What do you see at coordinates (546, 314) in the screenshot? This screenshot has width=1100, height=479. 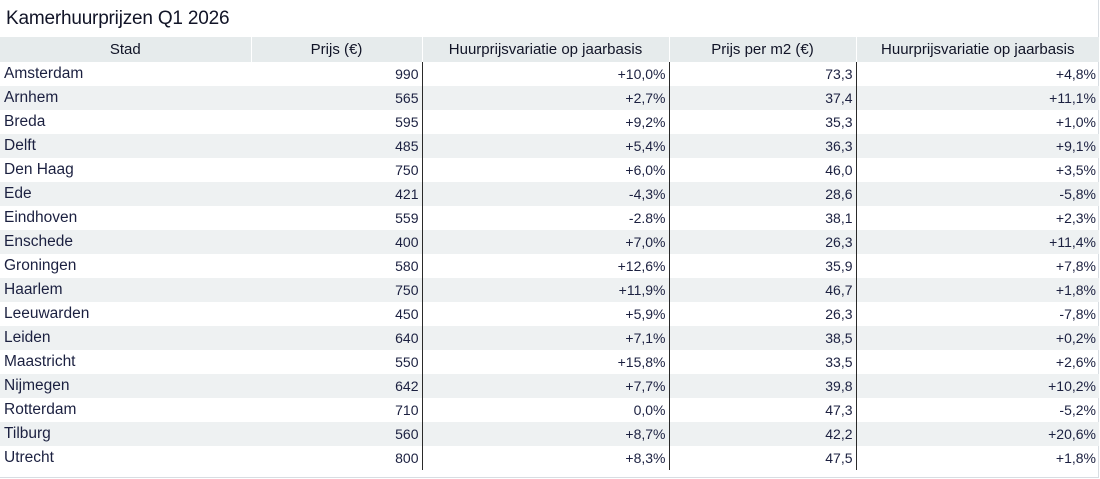 I see `cell-huurprijsvariatie: +5,9%` at bounding box center [546, 314].